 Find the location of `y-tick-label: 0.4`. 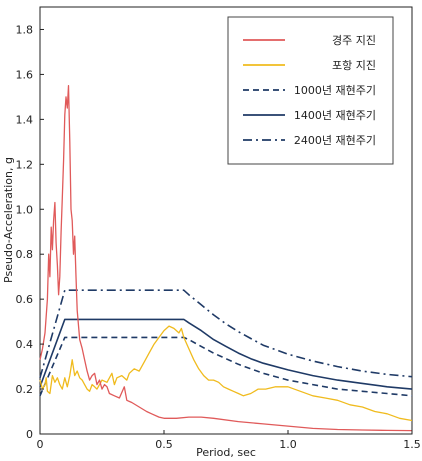

y-tick-label: 0.4 is located at coordinates (25, 344).